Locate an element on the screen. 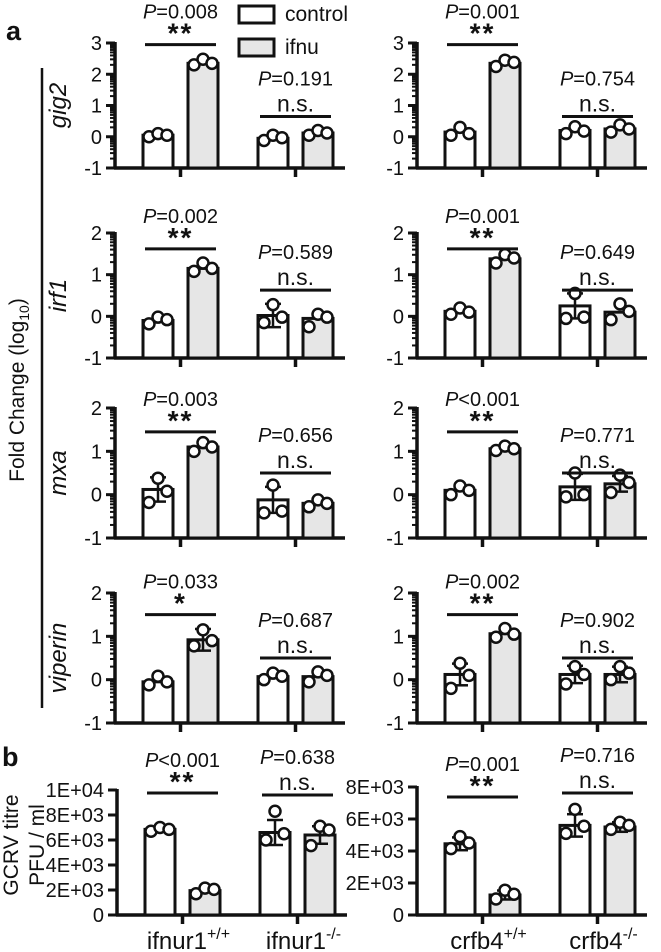 This screenshot has width=661, height=952. significance-annotation: n.s.P=0.589 is located at coordinates (295, 267).